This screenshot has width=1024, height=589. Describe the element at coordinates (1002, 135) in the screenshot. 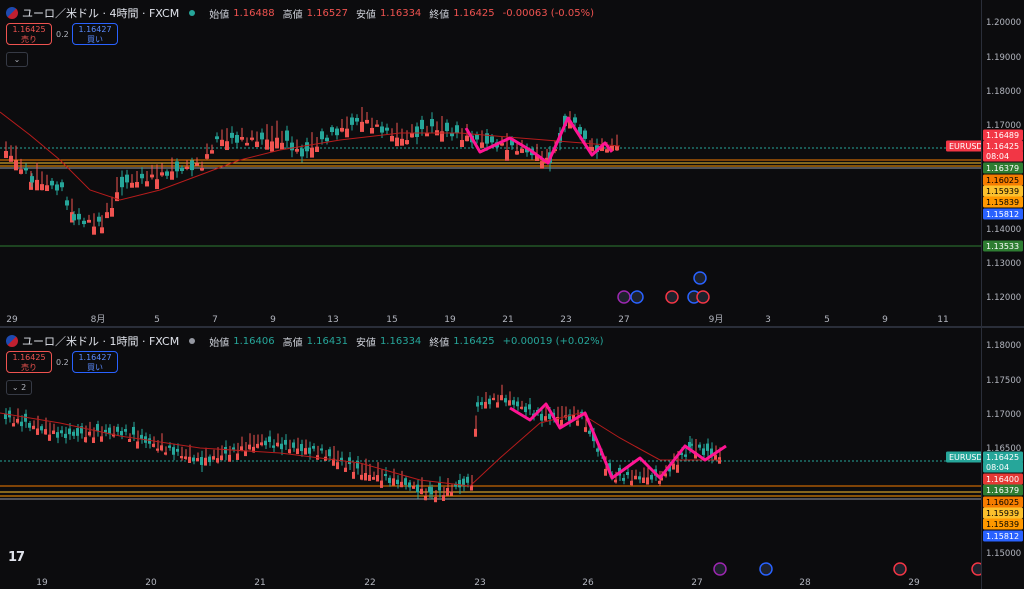

I see `price-badge-label: 1.16489` at that location.